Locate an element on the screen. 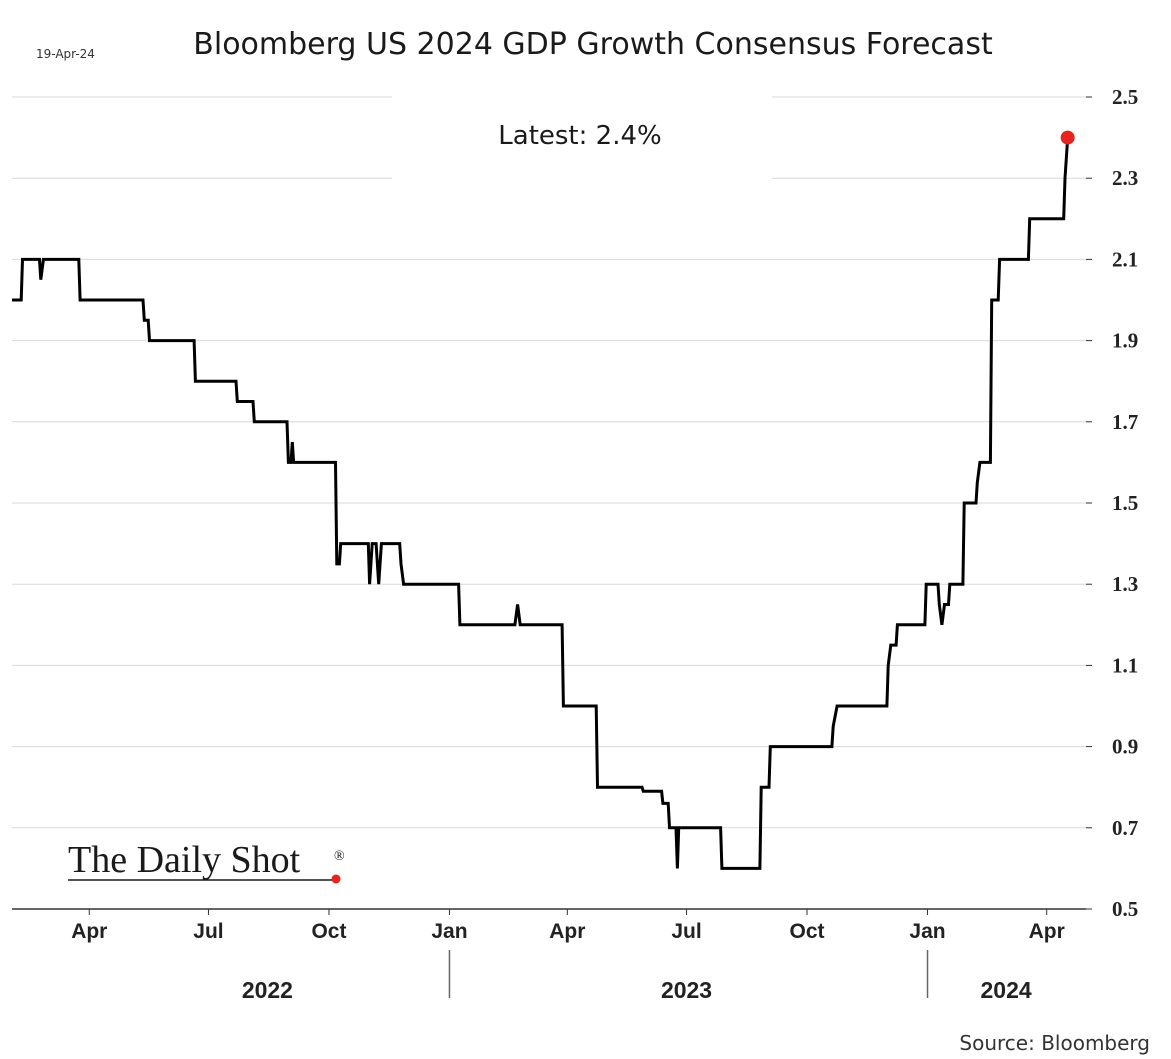 The image size is (1171, 1059). date-stamp: 19-Apr-24 is located at coordinates (65, 54).